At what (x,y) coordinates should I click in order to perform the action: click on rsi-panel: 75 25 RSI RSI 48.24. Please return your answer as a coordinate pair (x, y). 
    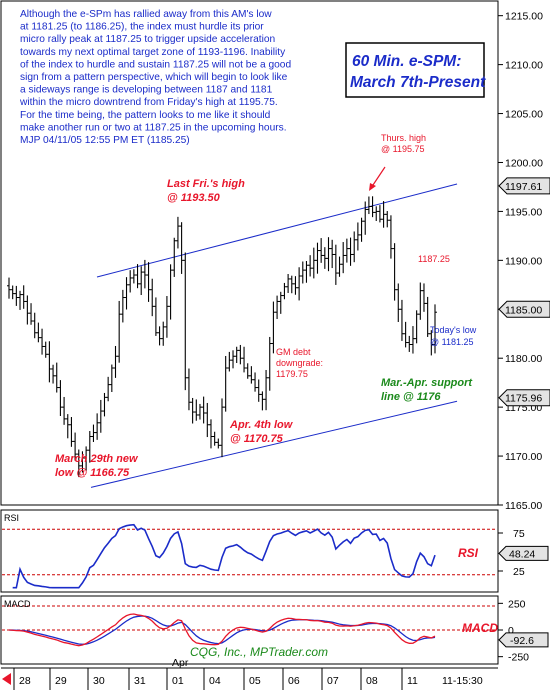
    Looking at the image, I should click on (275, 551).